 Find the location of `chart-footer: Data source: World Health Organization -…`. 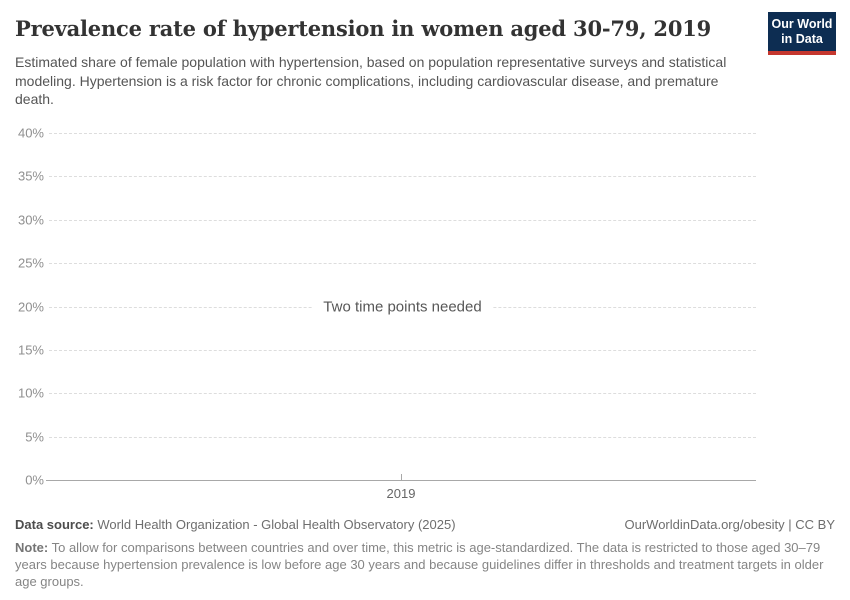

chart-footer: Data source: World Health Organization -… is located at coordinates (425, 553).